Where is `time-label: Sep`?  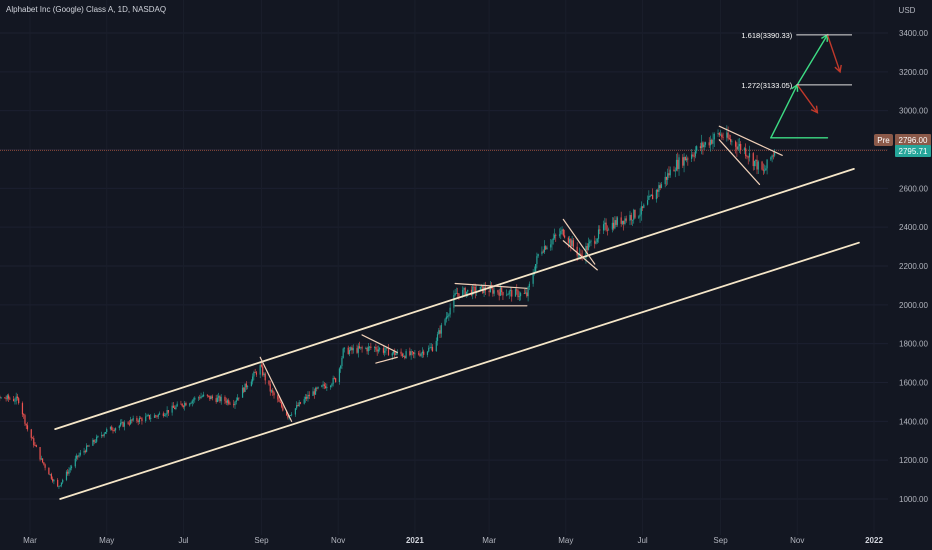
time-label: Sep is located at coordinates (720, 540).